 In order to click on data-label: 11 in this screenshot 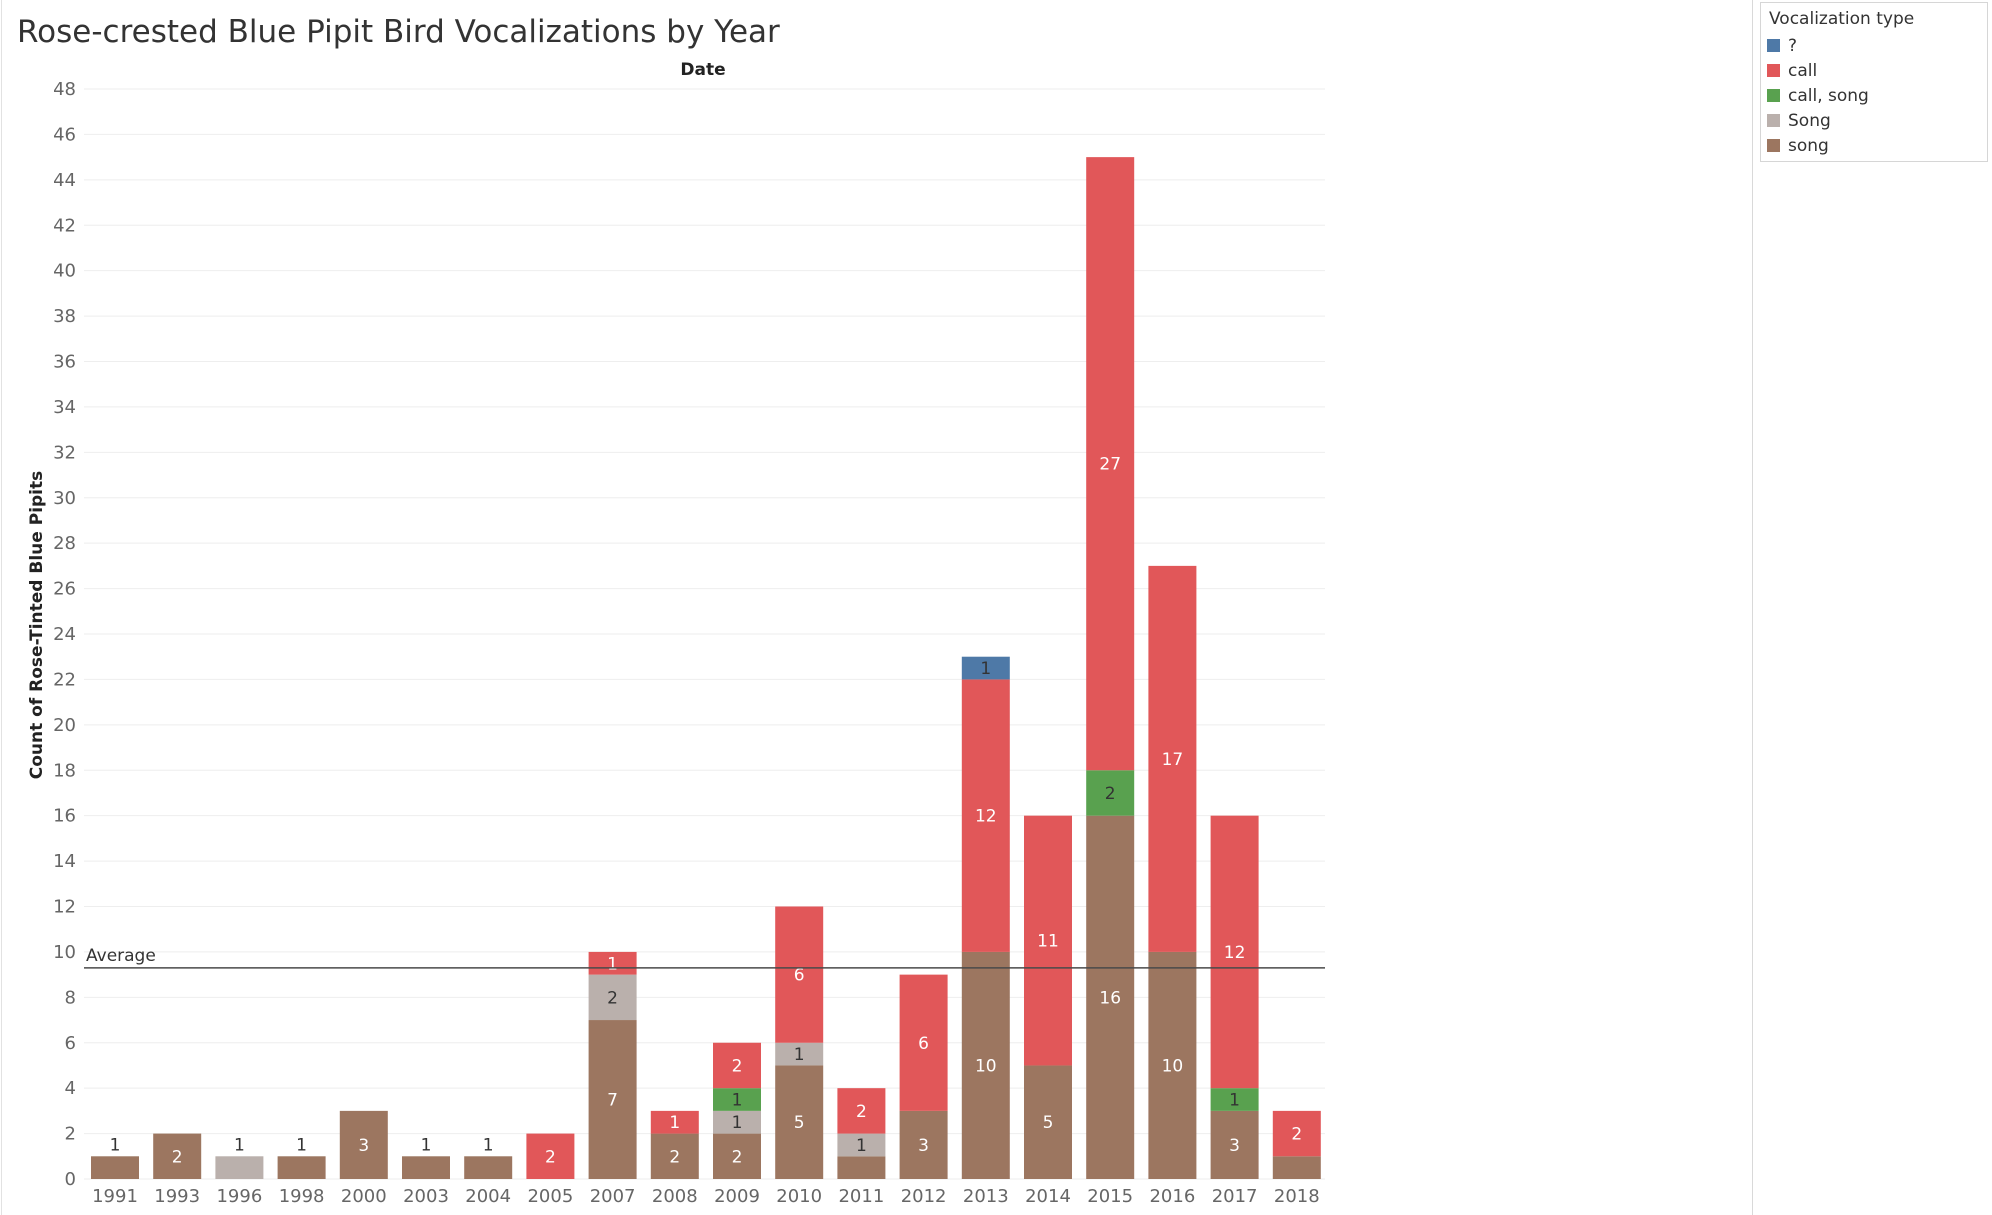, I will do `click(1048, 942)`.